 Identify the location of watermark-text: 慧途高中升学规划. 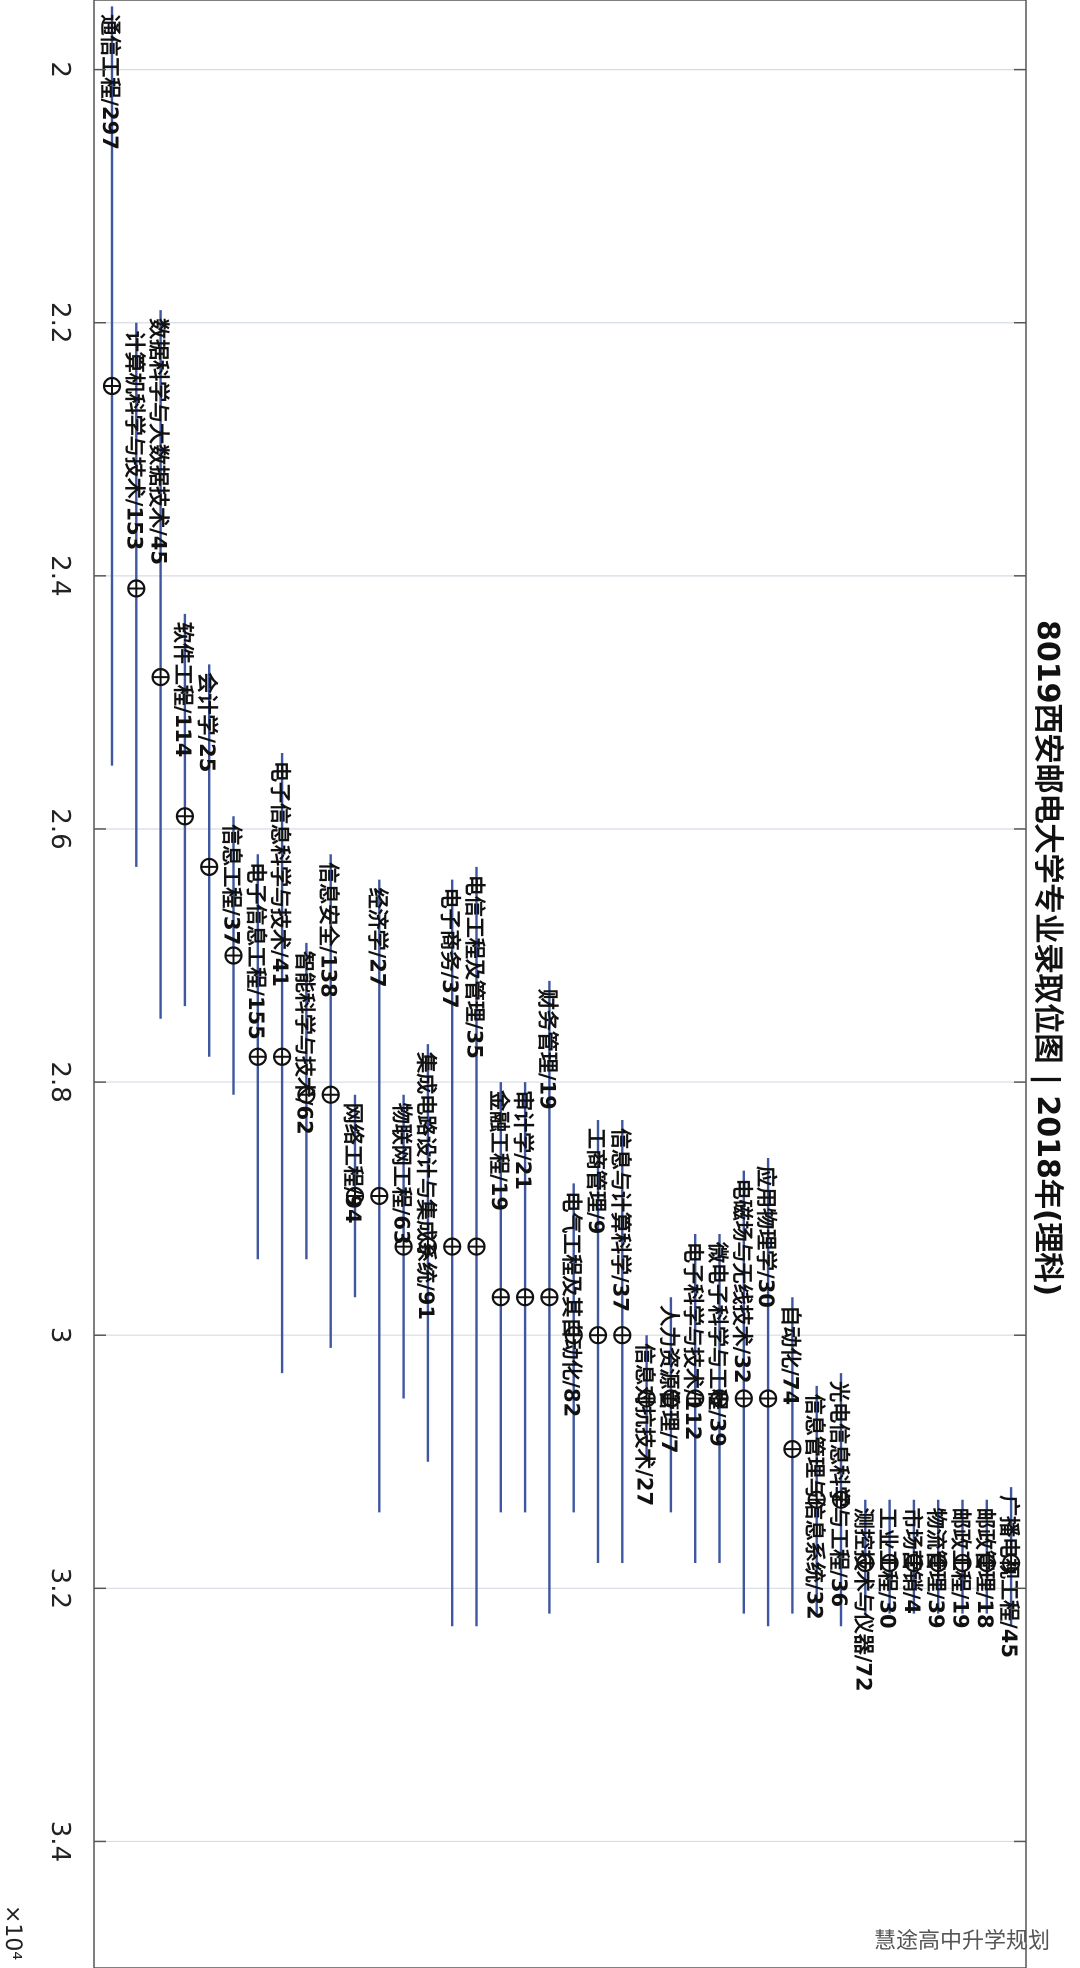
(962, 1941).